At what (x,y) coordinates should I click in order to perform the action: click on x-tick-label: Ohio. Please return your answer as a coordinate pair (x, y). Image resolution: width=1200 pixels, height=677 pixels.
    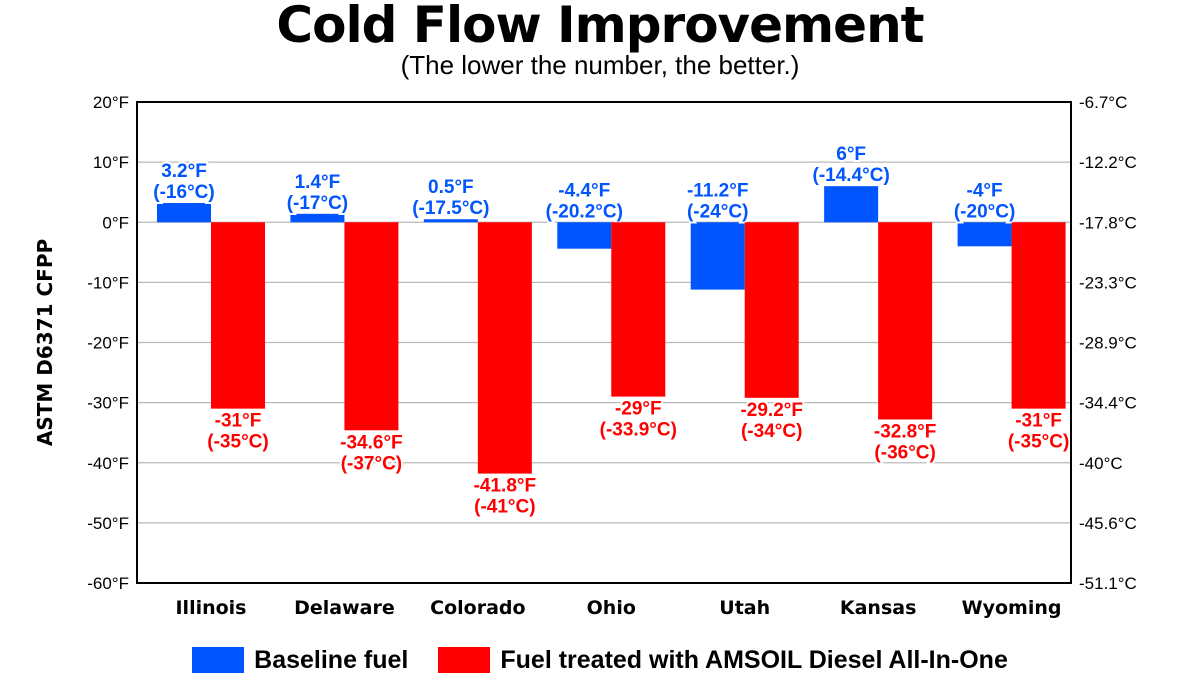
    Looking at the image, I should click on (611, 608).